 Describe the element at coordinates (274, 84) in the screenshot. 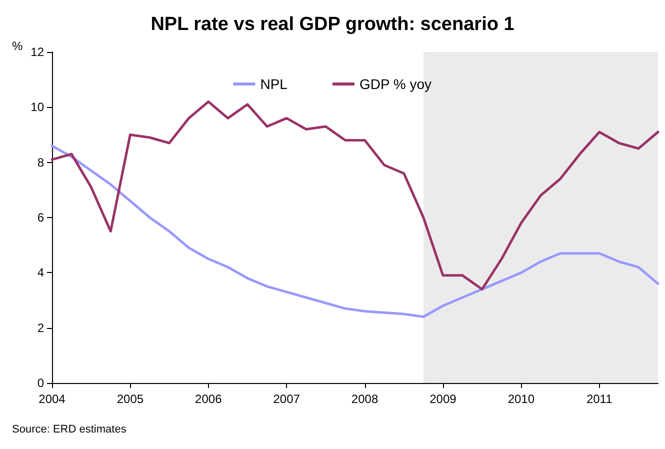

I see `legend-label: NPL` at that location.